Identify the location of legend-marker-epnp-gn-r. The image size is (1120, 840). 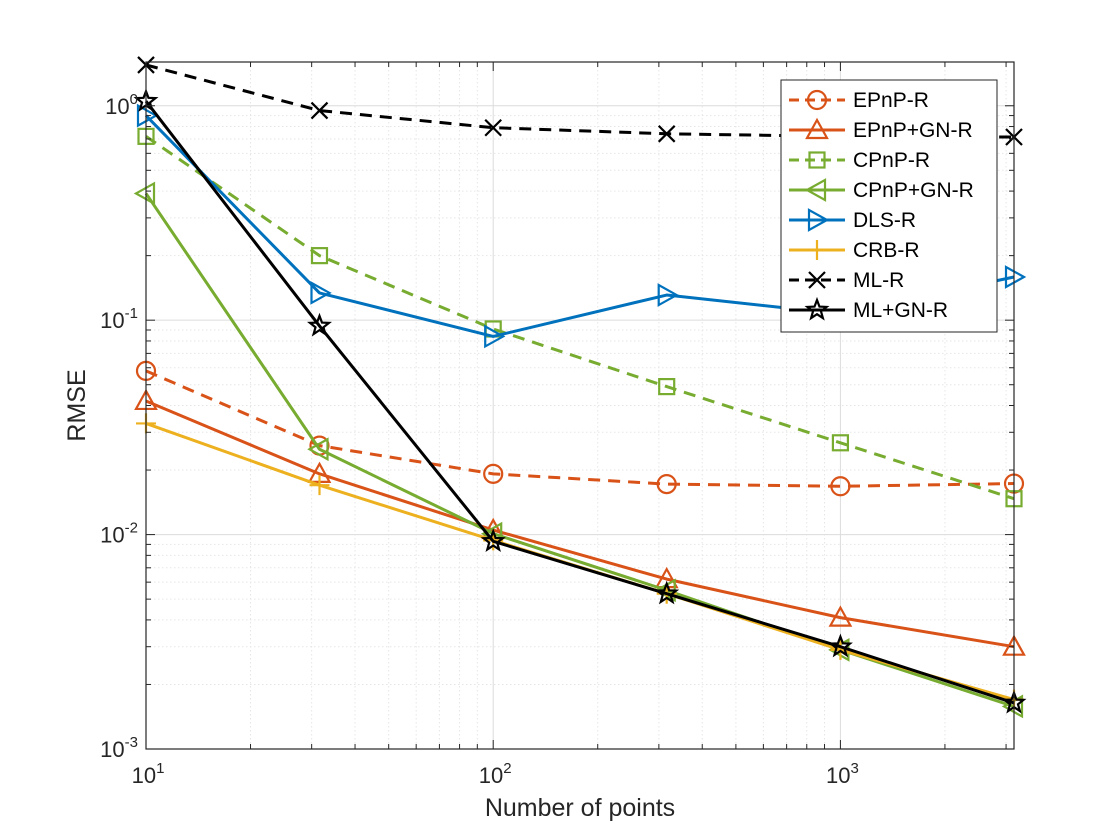
(817, 128).